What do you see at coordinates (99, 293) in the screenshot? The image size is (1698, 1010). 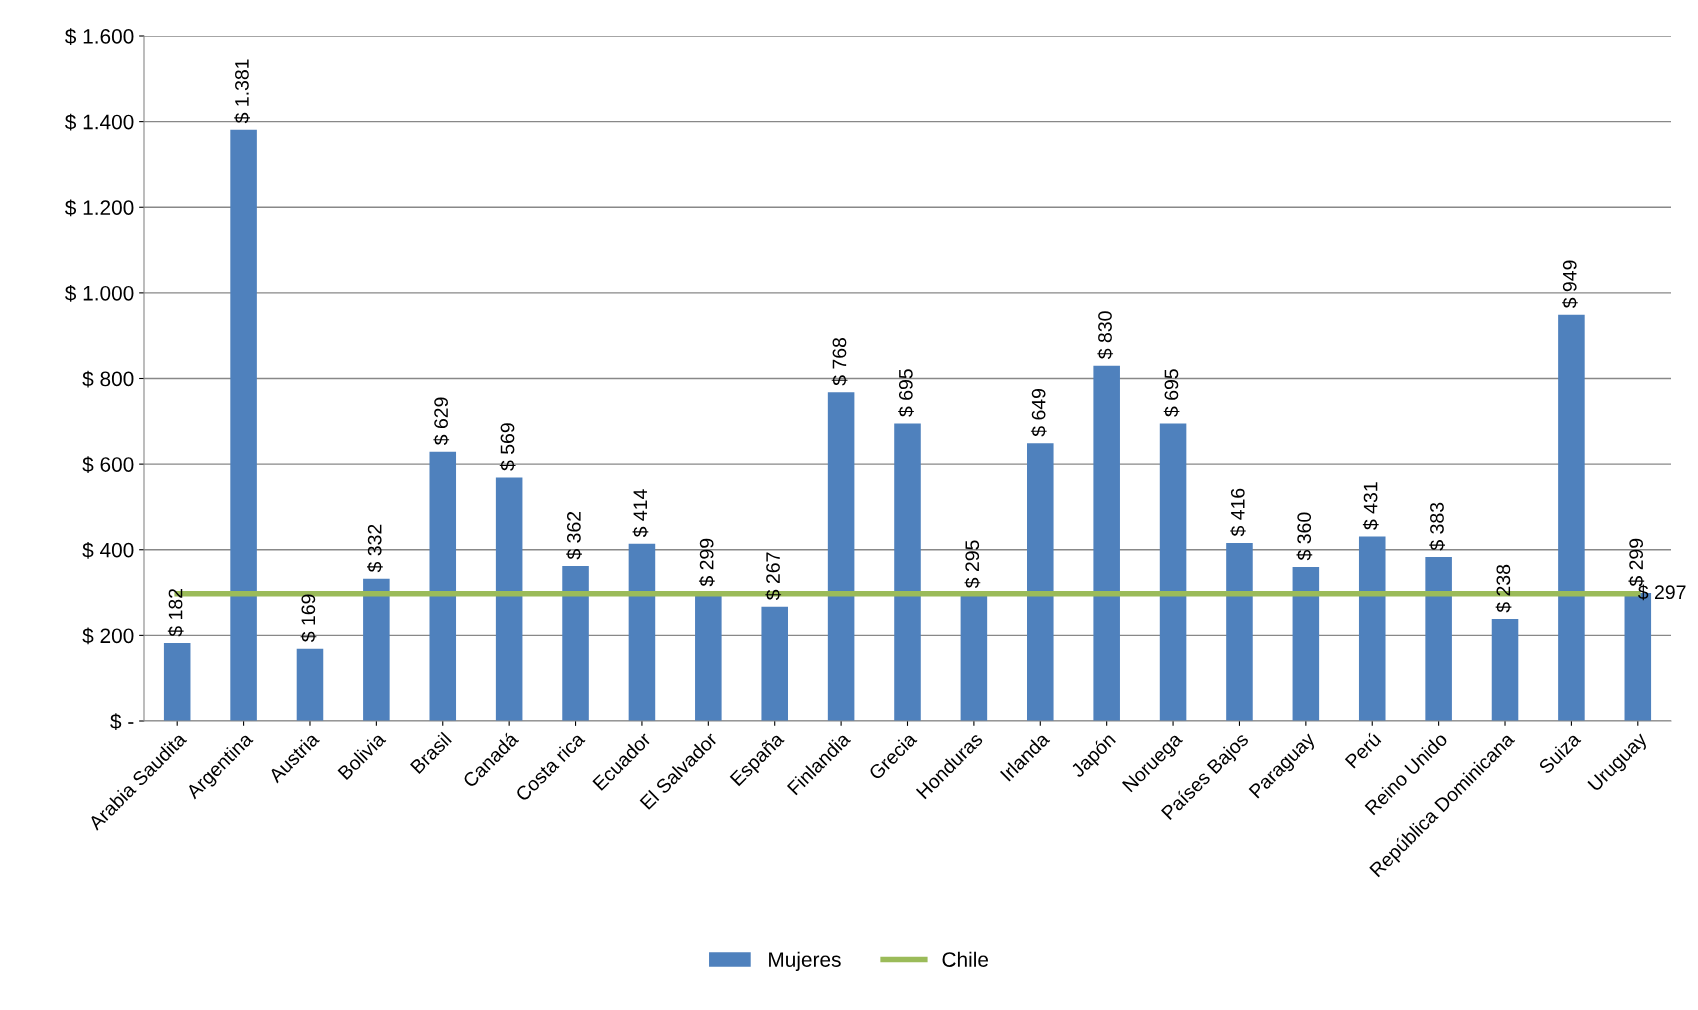 I see `y-tick-label: $ 1.000` at bounding box center [99, 293].